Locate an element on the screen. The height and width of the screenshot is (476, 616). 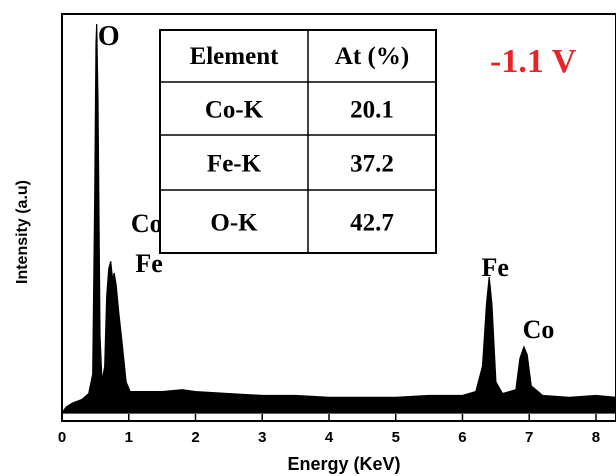
table-cell: 37.2 is located at coordinates (372, 164).